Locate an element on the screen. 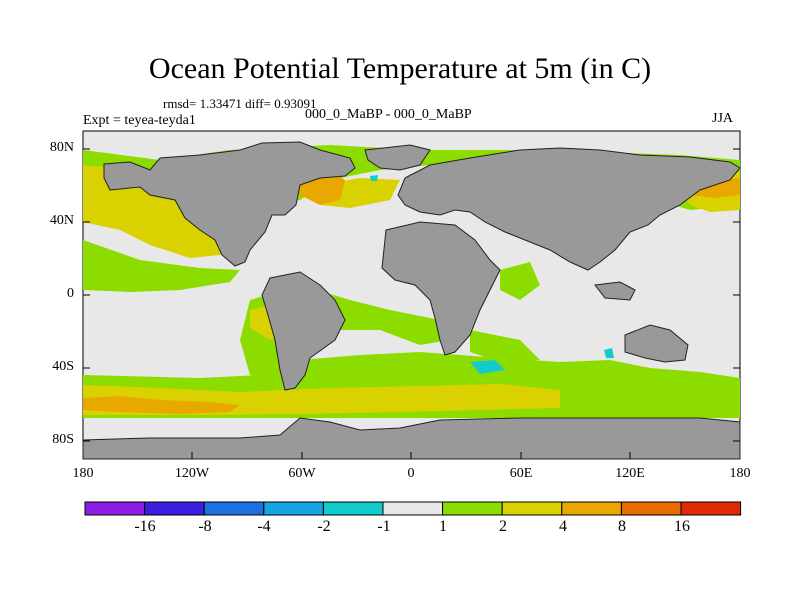  landmass-australia is located at coordinates (656, 343).